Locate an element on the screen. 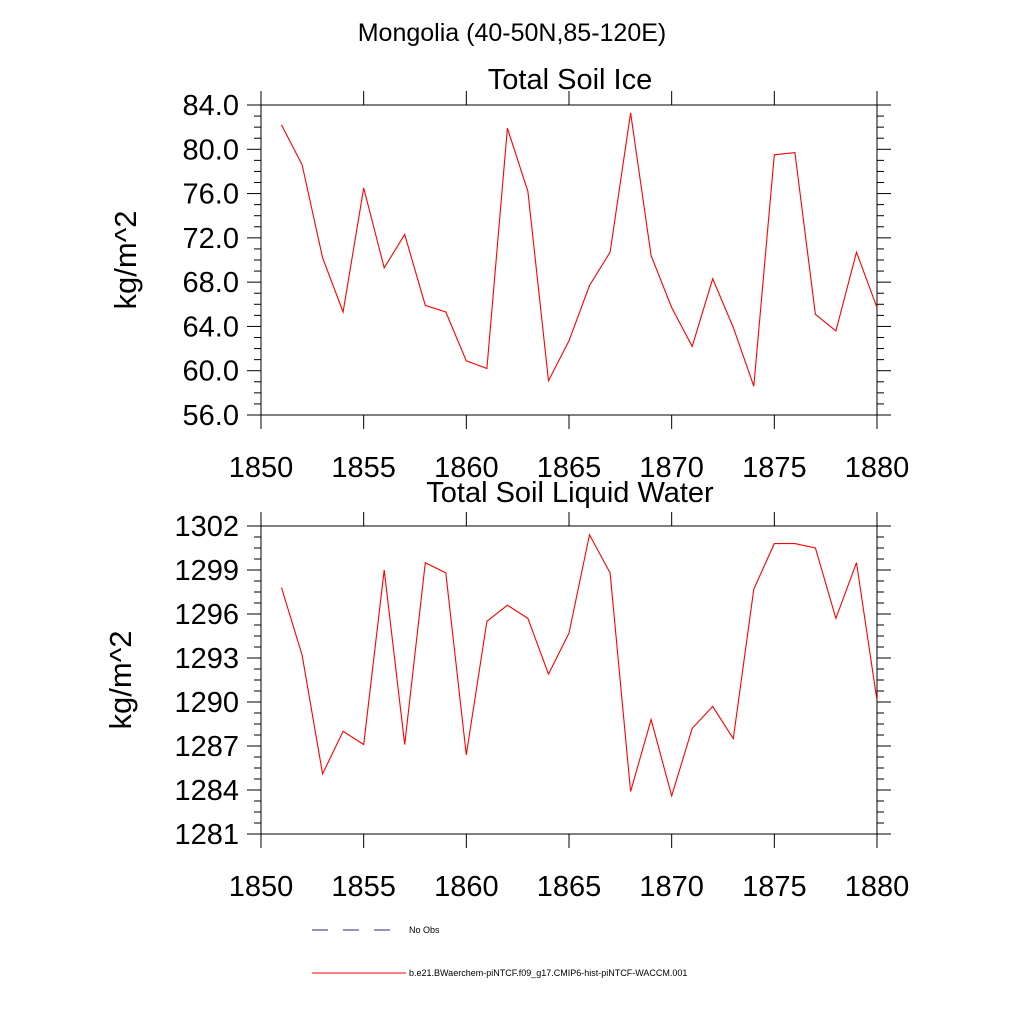 The width and height of the screenshot is (1024, 1024). y-tick-label: 1284 is located at coordinates (206, 791).